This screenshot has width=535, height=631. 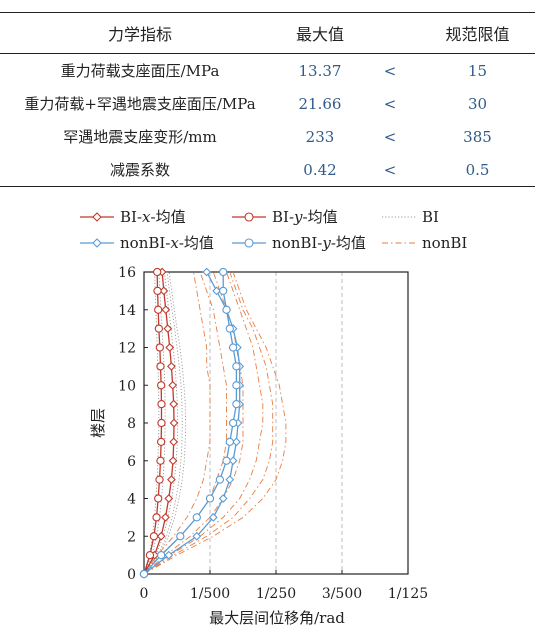 I want to click on table-row: 减震系数 0.42 < 0.5, so click(x=267, y=170).